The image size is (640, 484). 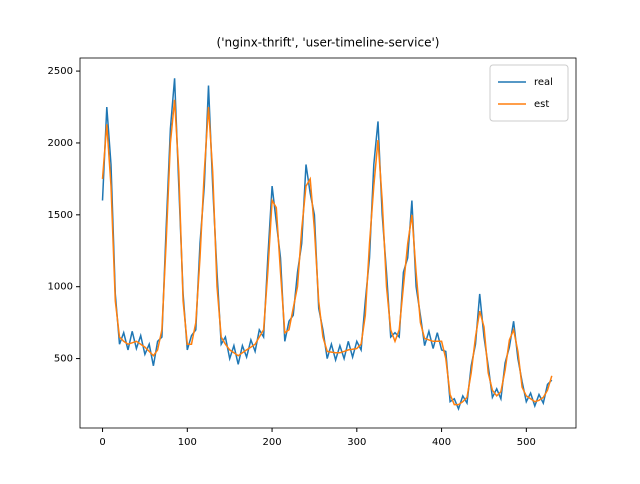 What do you see at coordinates (60, 143) in the screenshot?
I see `y-tick-label: 2000` at bounding box center [60, 143].